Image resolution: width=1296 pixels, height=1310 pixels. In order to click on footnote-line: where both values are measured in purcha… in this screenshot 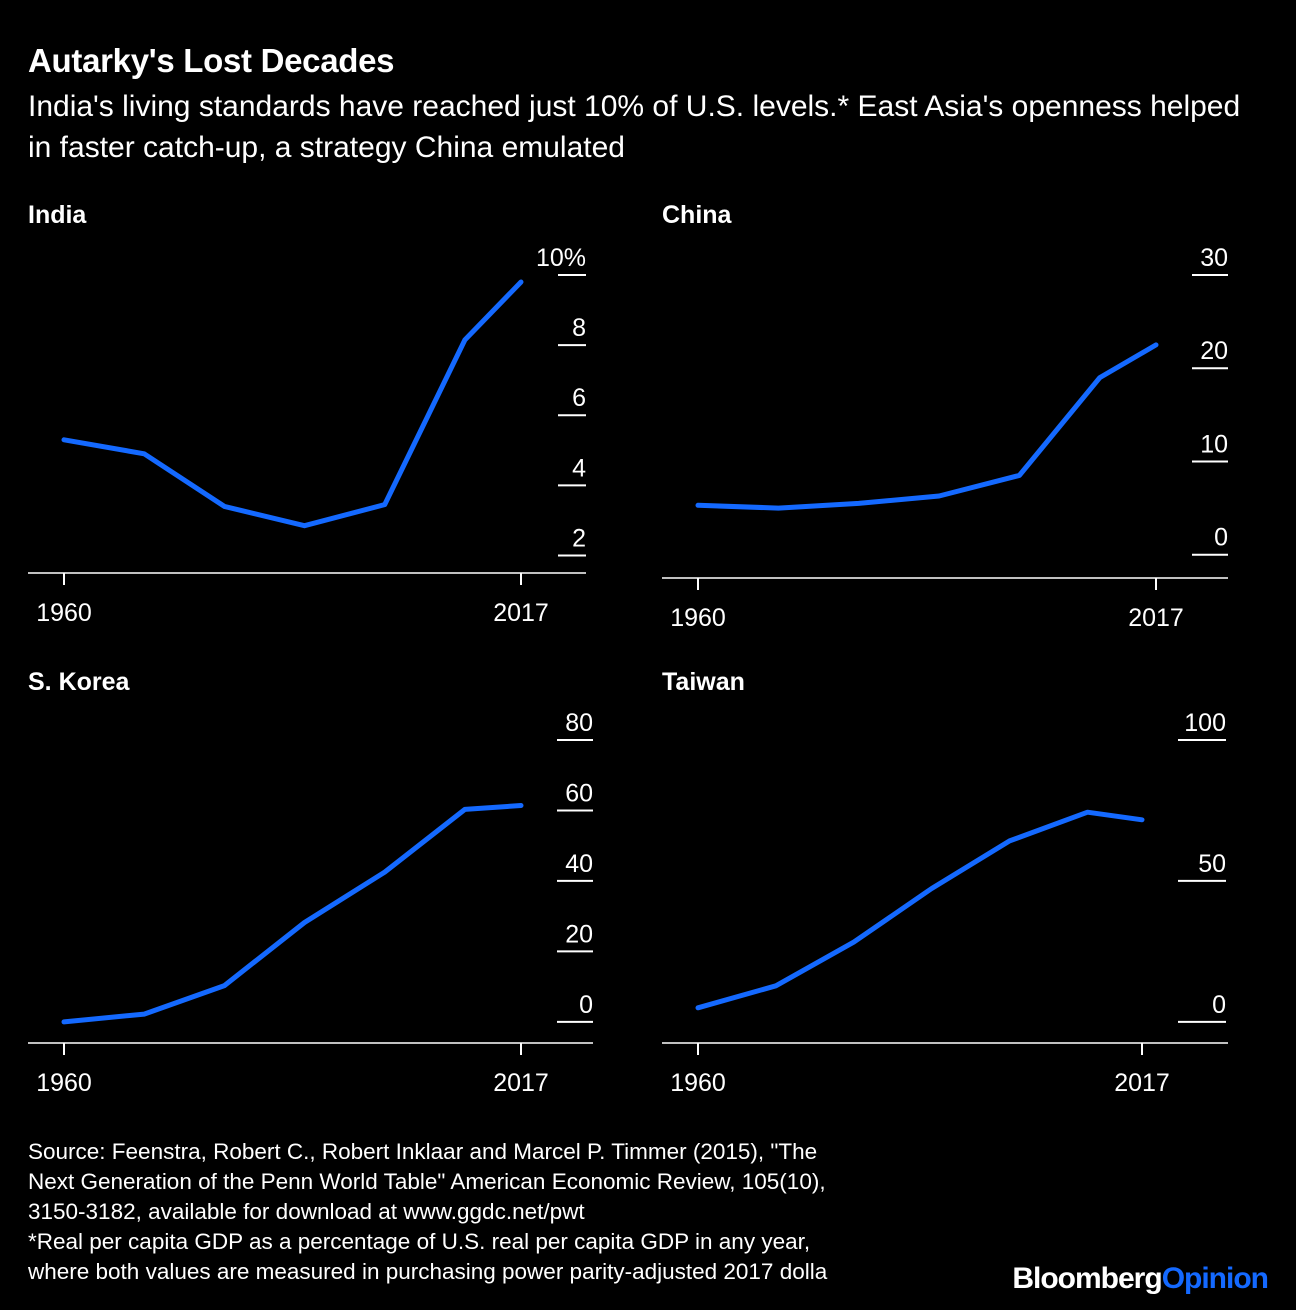, I will do `click(428, 1271)`.